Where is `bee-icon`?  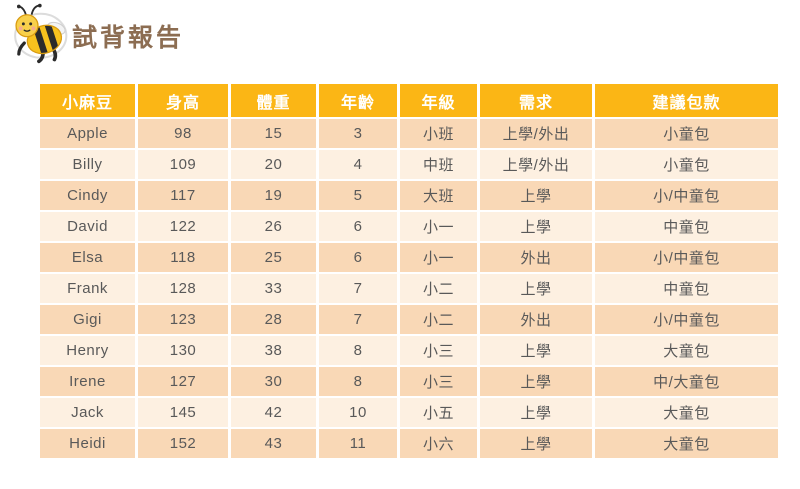
bee-icon is located at coordinates (41, 33).